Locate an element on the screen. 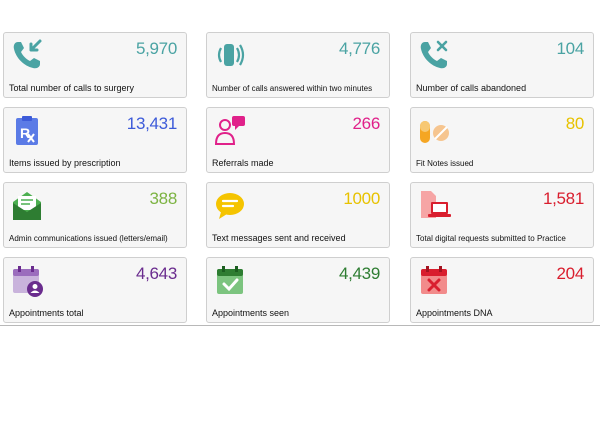 The width and height of the screenshot is (600, 424). calendar-cross-icon is located at coordinates (434, 280).